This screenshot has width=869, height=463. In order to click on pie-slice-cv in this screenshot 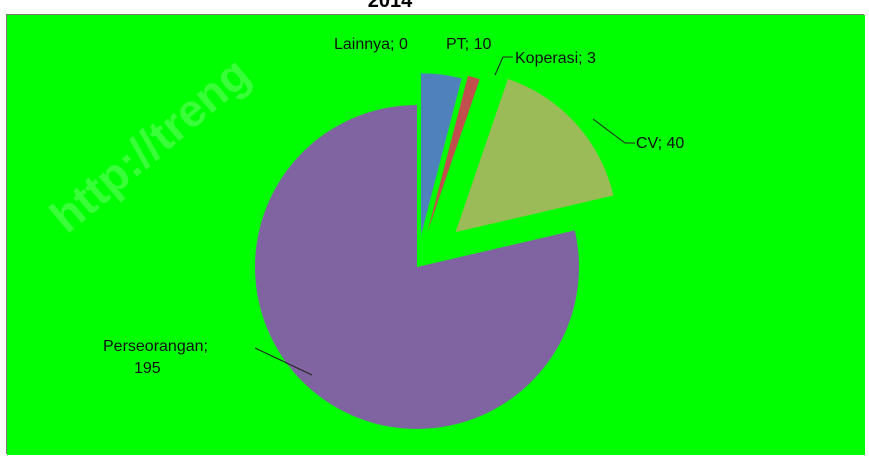, I will do `click(534, 155)`.